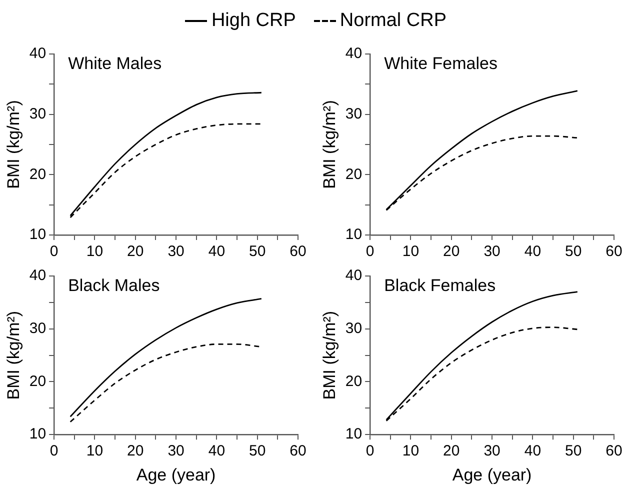 This screenshot has height=491, width=632. What do you see at coordinates (114, 286) in the screenshot?
I see `chart-title: Black Males` at bounding box center [114, 286].